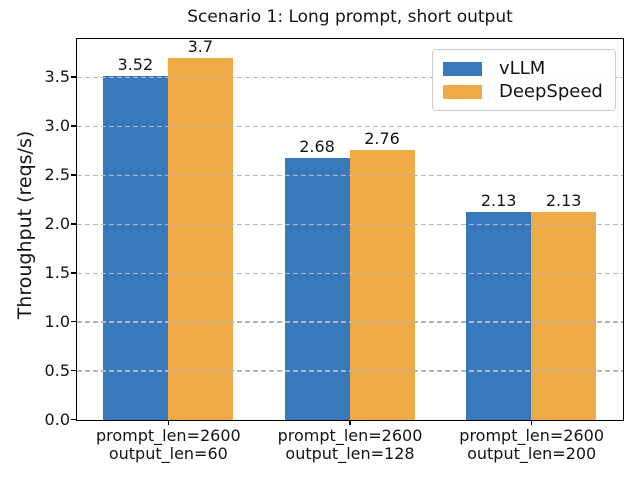 The image size is (640, 480). What do you see at coordinates (350, 17) in the screenshot?
I see `chart-title: Scenario 1: Long prompt, short output` at bounding box center [350, 17].